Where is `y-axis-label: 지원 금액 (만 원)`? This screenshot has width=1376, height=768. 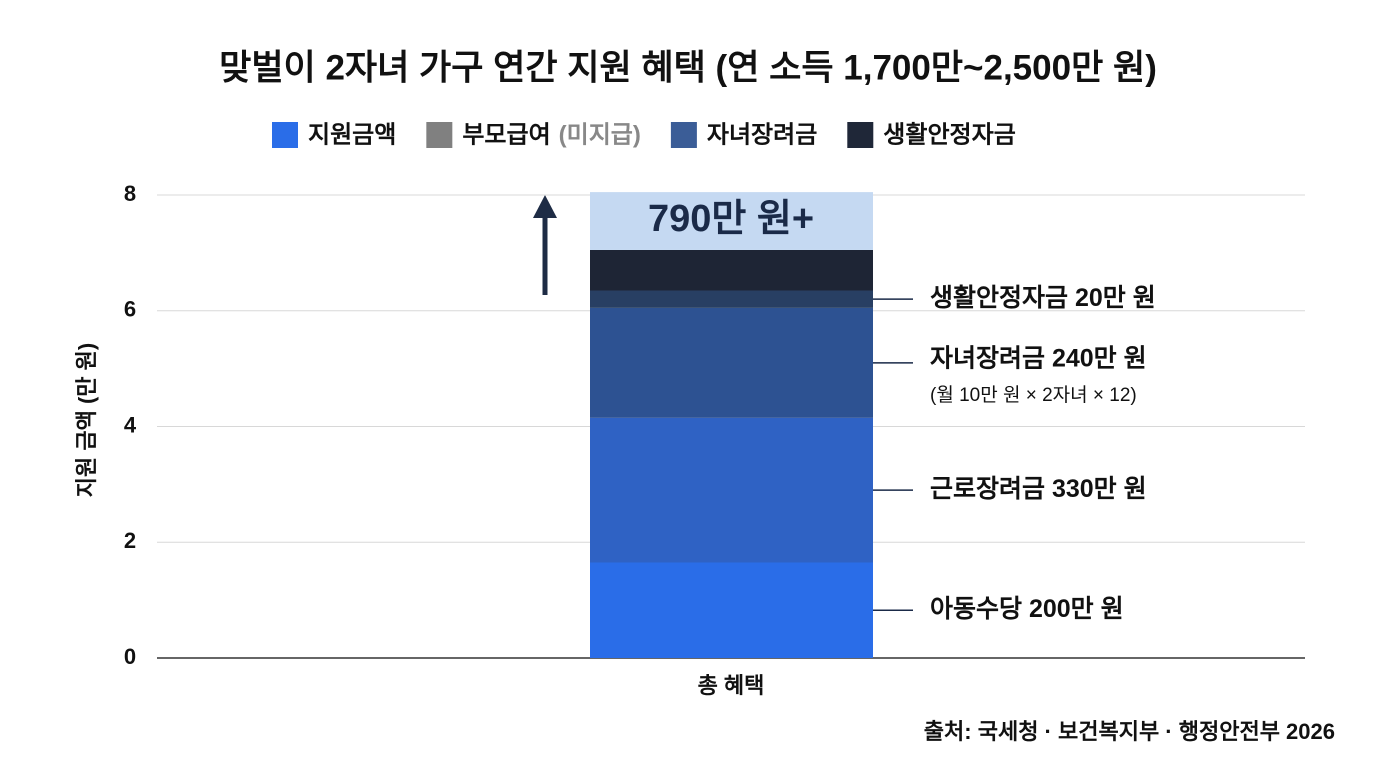 y-axis-label: 지원 금액 (만 원) is located at coordinates (86, 420).